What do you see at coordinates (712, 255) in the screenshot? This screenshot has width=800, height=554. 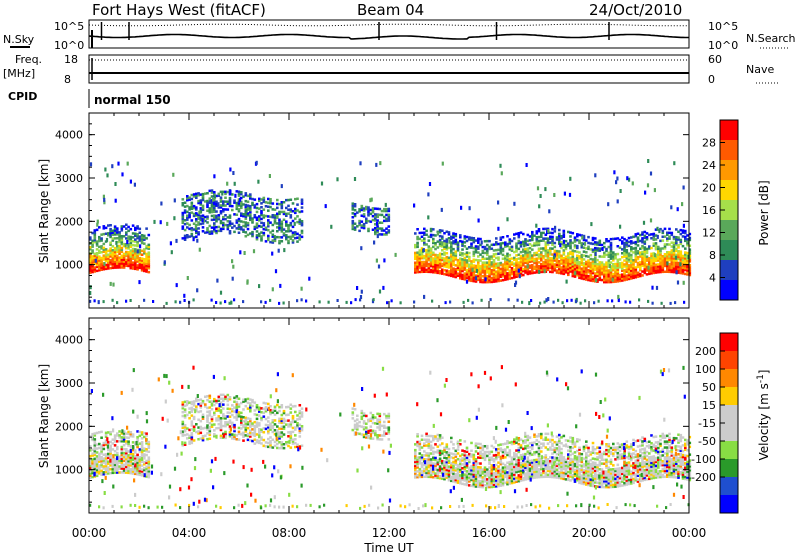 I see `power-colorbar-tick-label: 8` at bounding box center [712, 255].